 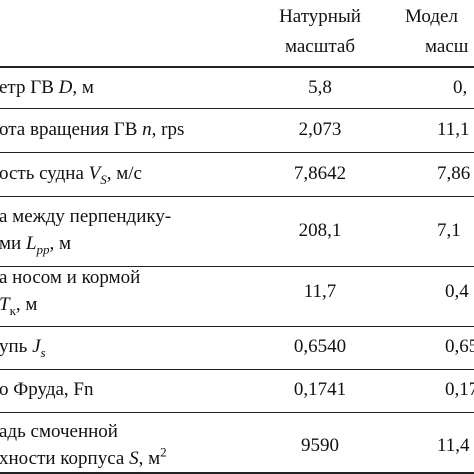 What do you see at coordinates (44, 173) in the screenshot?
I see `label-part: ость судна` at bounding box center [44, 173].